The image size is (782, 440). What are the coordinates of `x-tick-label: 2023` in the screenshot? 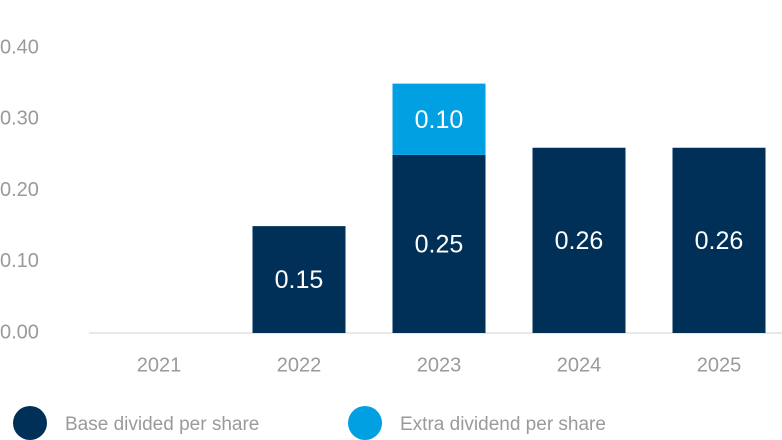 It's located at (439, 365).